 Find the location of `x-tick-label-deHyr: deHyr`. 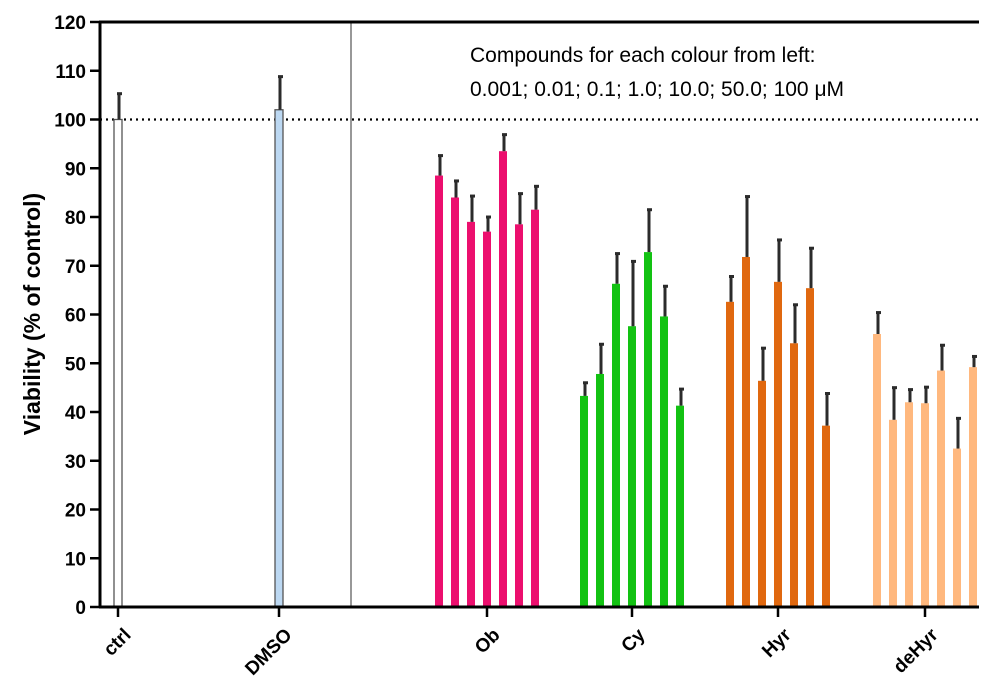

x-tick-label-deHyr: deHyr is located at coordinates (916, 650).